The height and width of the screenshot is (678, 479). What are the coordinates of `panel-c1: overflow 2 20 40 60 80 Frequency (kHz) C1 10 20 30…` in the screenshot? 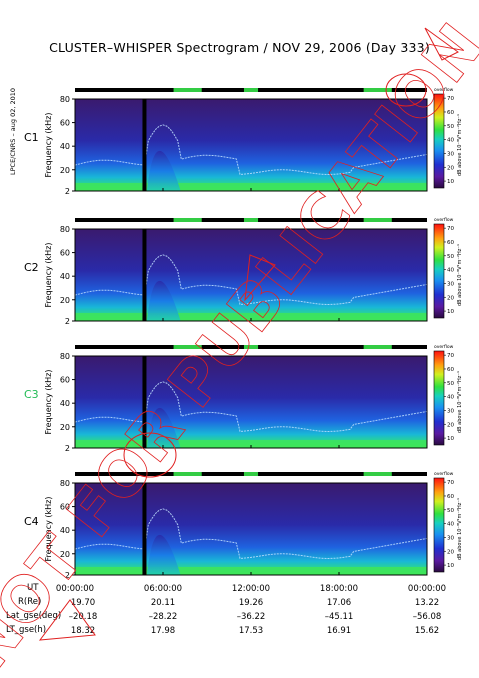 It's located at (243, 141).